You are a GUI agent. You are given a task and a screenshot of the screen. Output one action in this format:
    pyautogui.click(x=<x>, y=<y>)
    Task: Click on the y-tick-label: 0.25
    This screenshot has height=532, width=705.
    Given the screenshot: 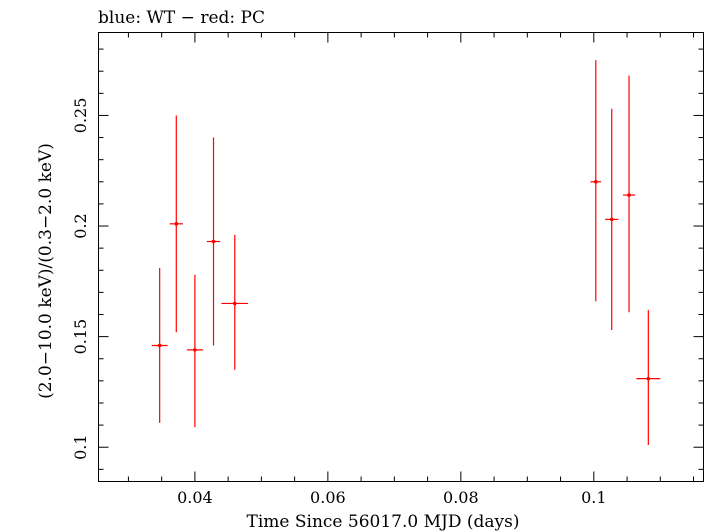 What is the action you would take?
    pyautogui.click(x=80, y=116)
    